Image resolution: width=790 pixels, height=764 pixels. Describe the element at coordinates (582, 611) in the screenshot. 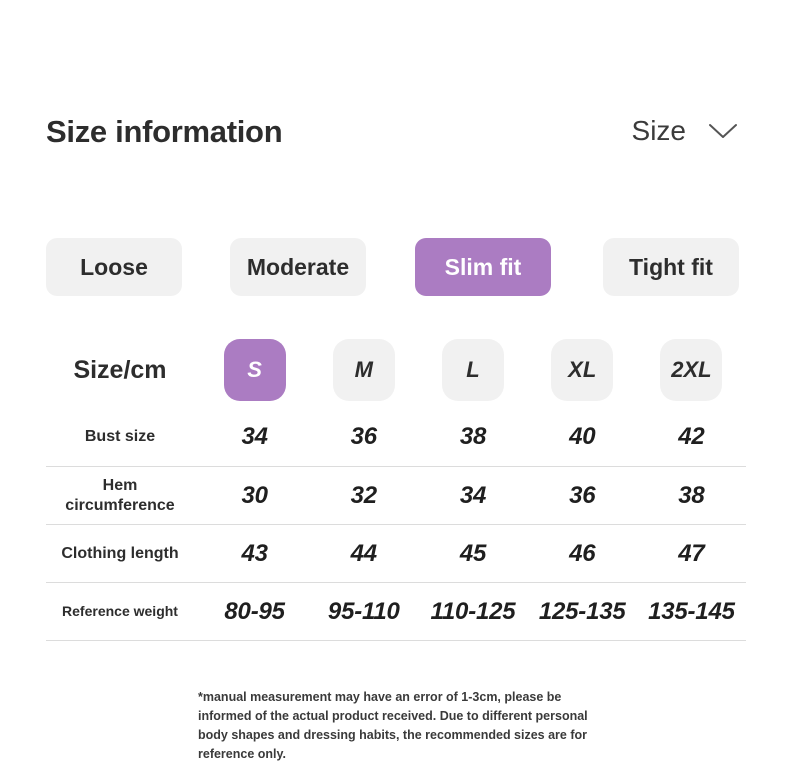

I see `table-cell: 125-135` at that location.